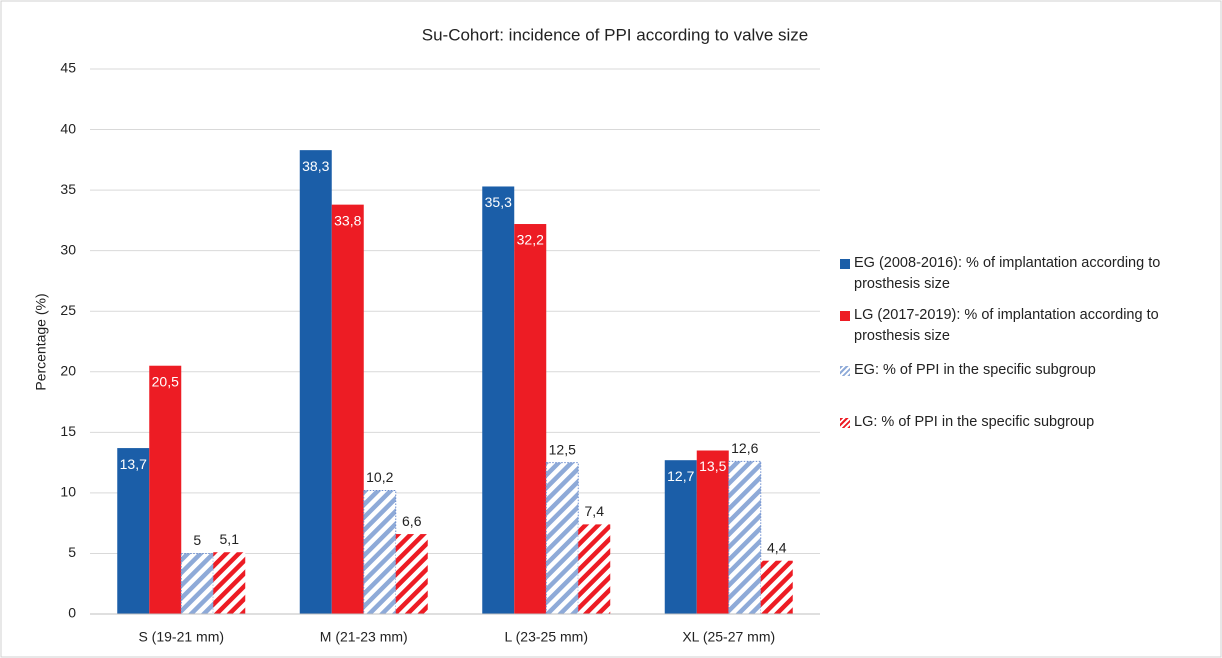  I want to click on data-label: 13,7, so click(133, 464).